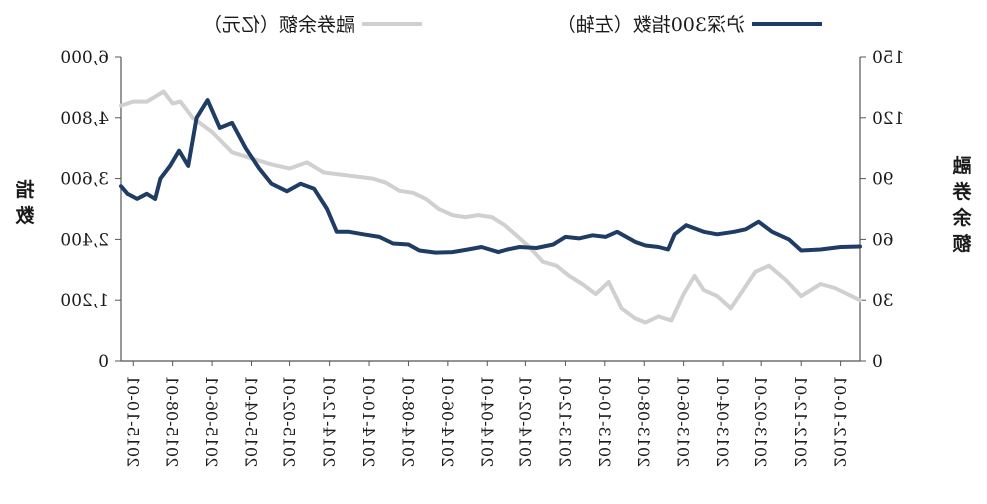 This screenshot has width=987, height=504. What do you see at coordinates (84, 301) in the screenshot?
I see `right-tick-label: 1,200` at bounding box center [84, 301].